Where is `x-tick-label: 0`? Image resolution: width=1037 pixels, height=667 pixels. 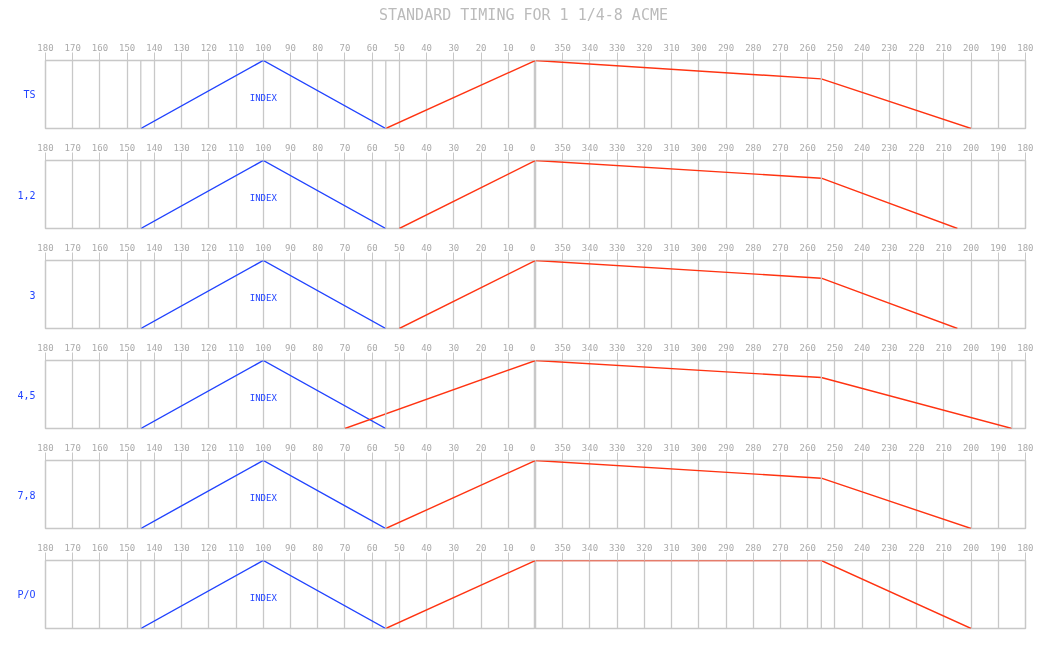 x-tick-label: 0 is located at coordinates (533, 247).